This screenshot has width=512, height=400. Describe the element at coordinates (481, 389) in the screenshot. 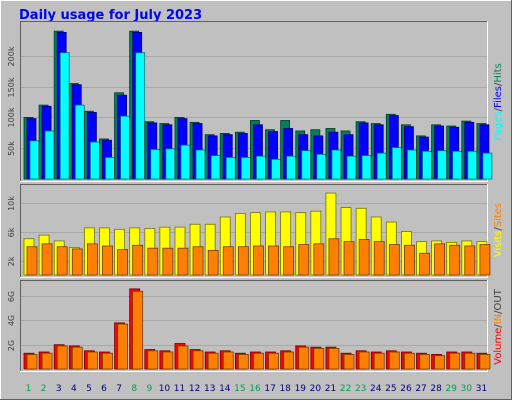

I see `day-label-31: 31` at that location.